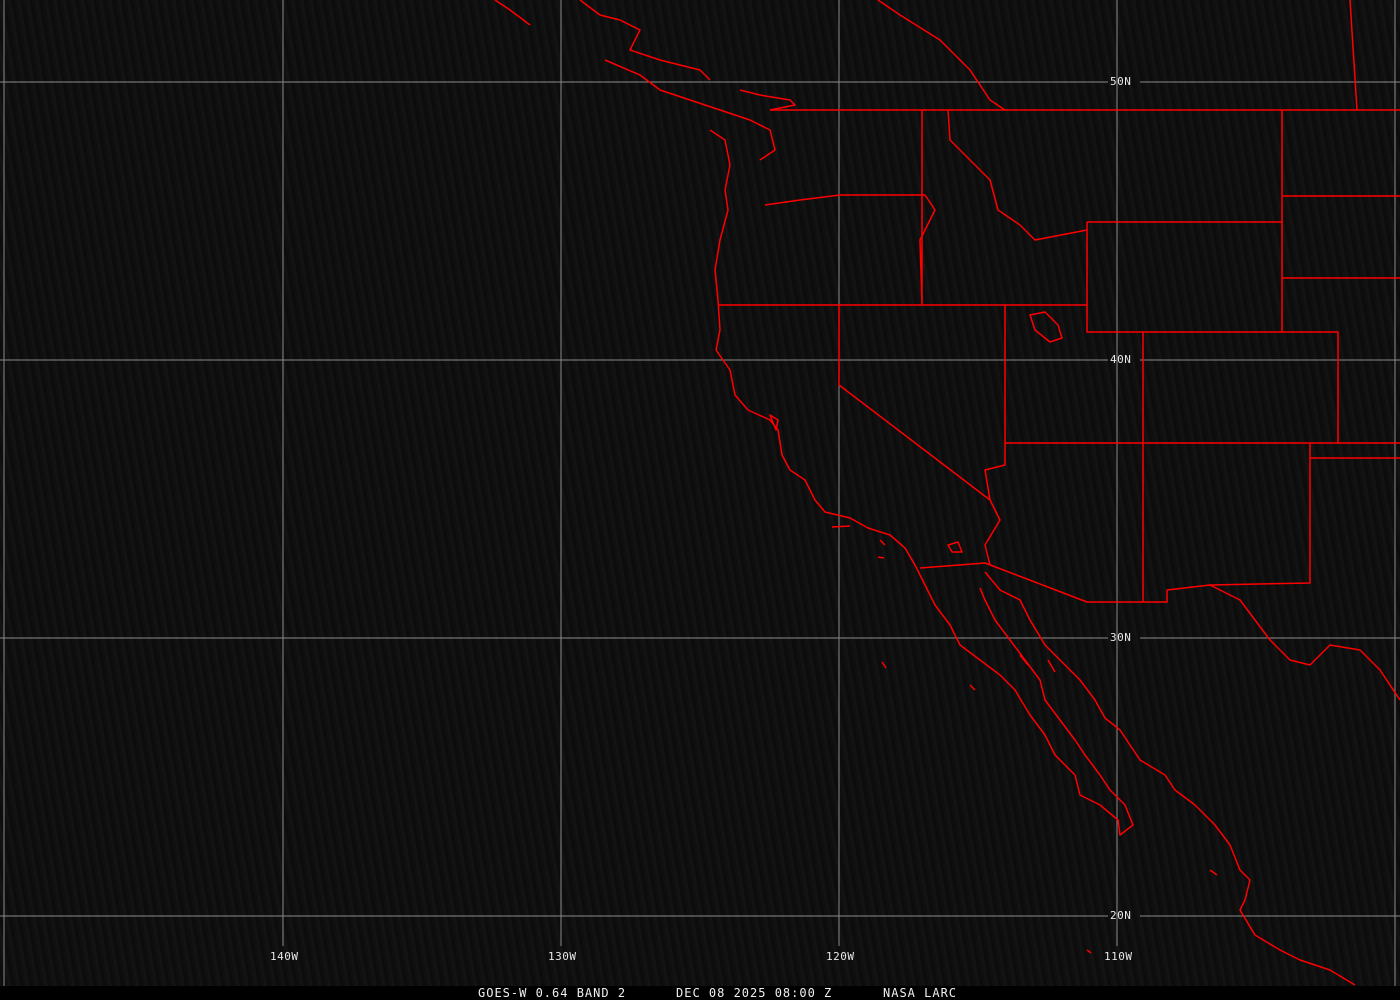 Image resolution: width=1400 pixels, height=1000 pixels. Describe the element at coordinates (562, 956) in the screenshot. I see `lon-label-130w: 130W` at that location.